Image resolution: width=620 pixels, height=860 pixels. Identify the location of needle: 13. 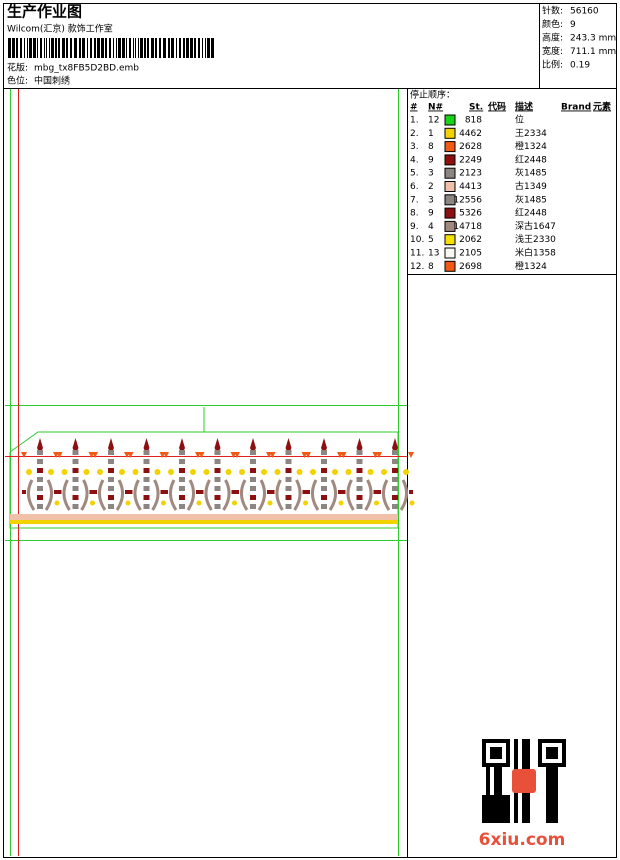
(433, 254).